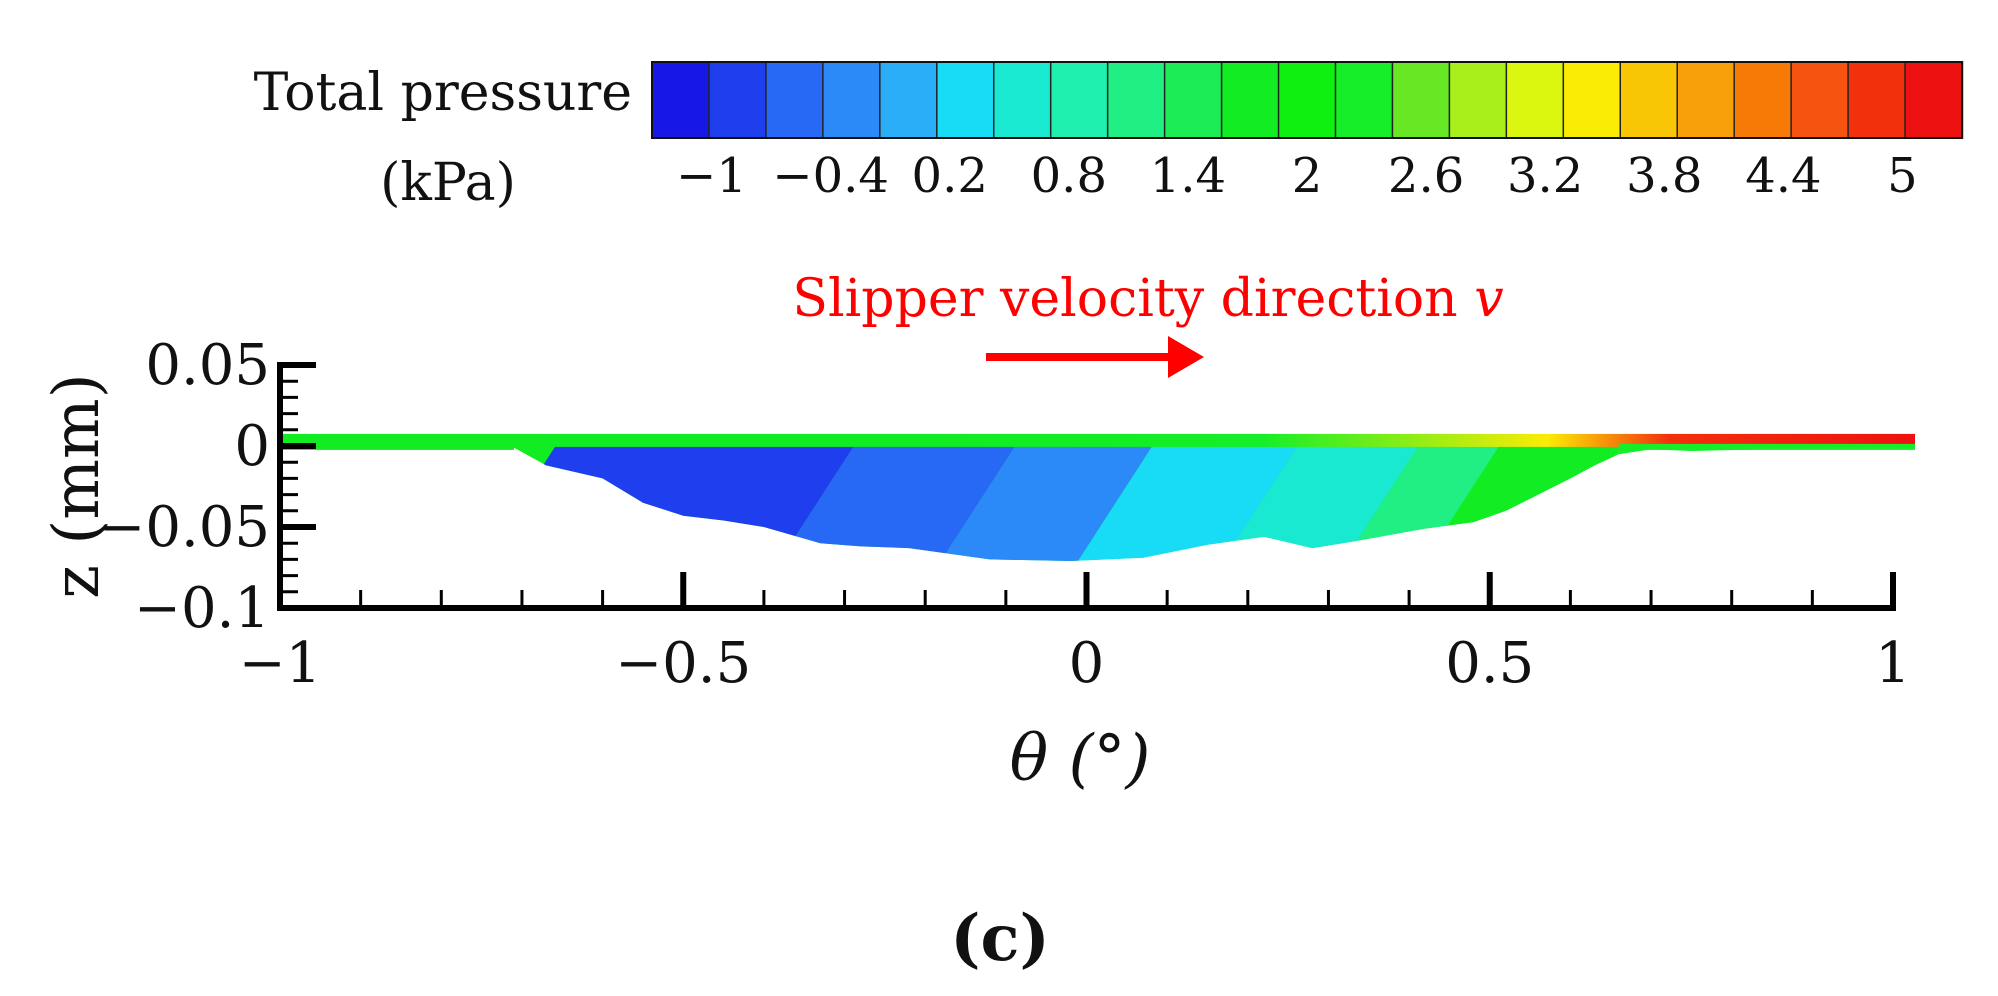 Image resolution: width=1998 pixels, height=996 pixels. What do you see at coordinates (683, 663) in the screenshot?
I see `x-tick-label-1: −0.5` at bounding box center [683, 663].